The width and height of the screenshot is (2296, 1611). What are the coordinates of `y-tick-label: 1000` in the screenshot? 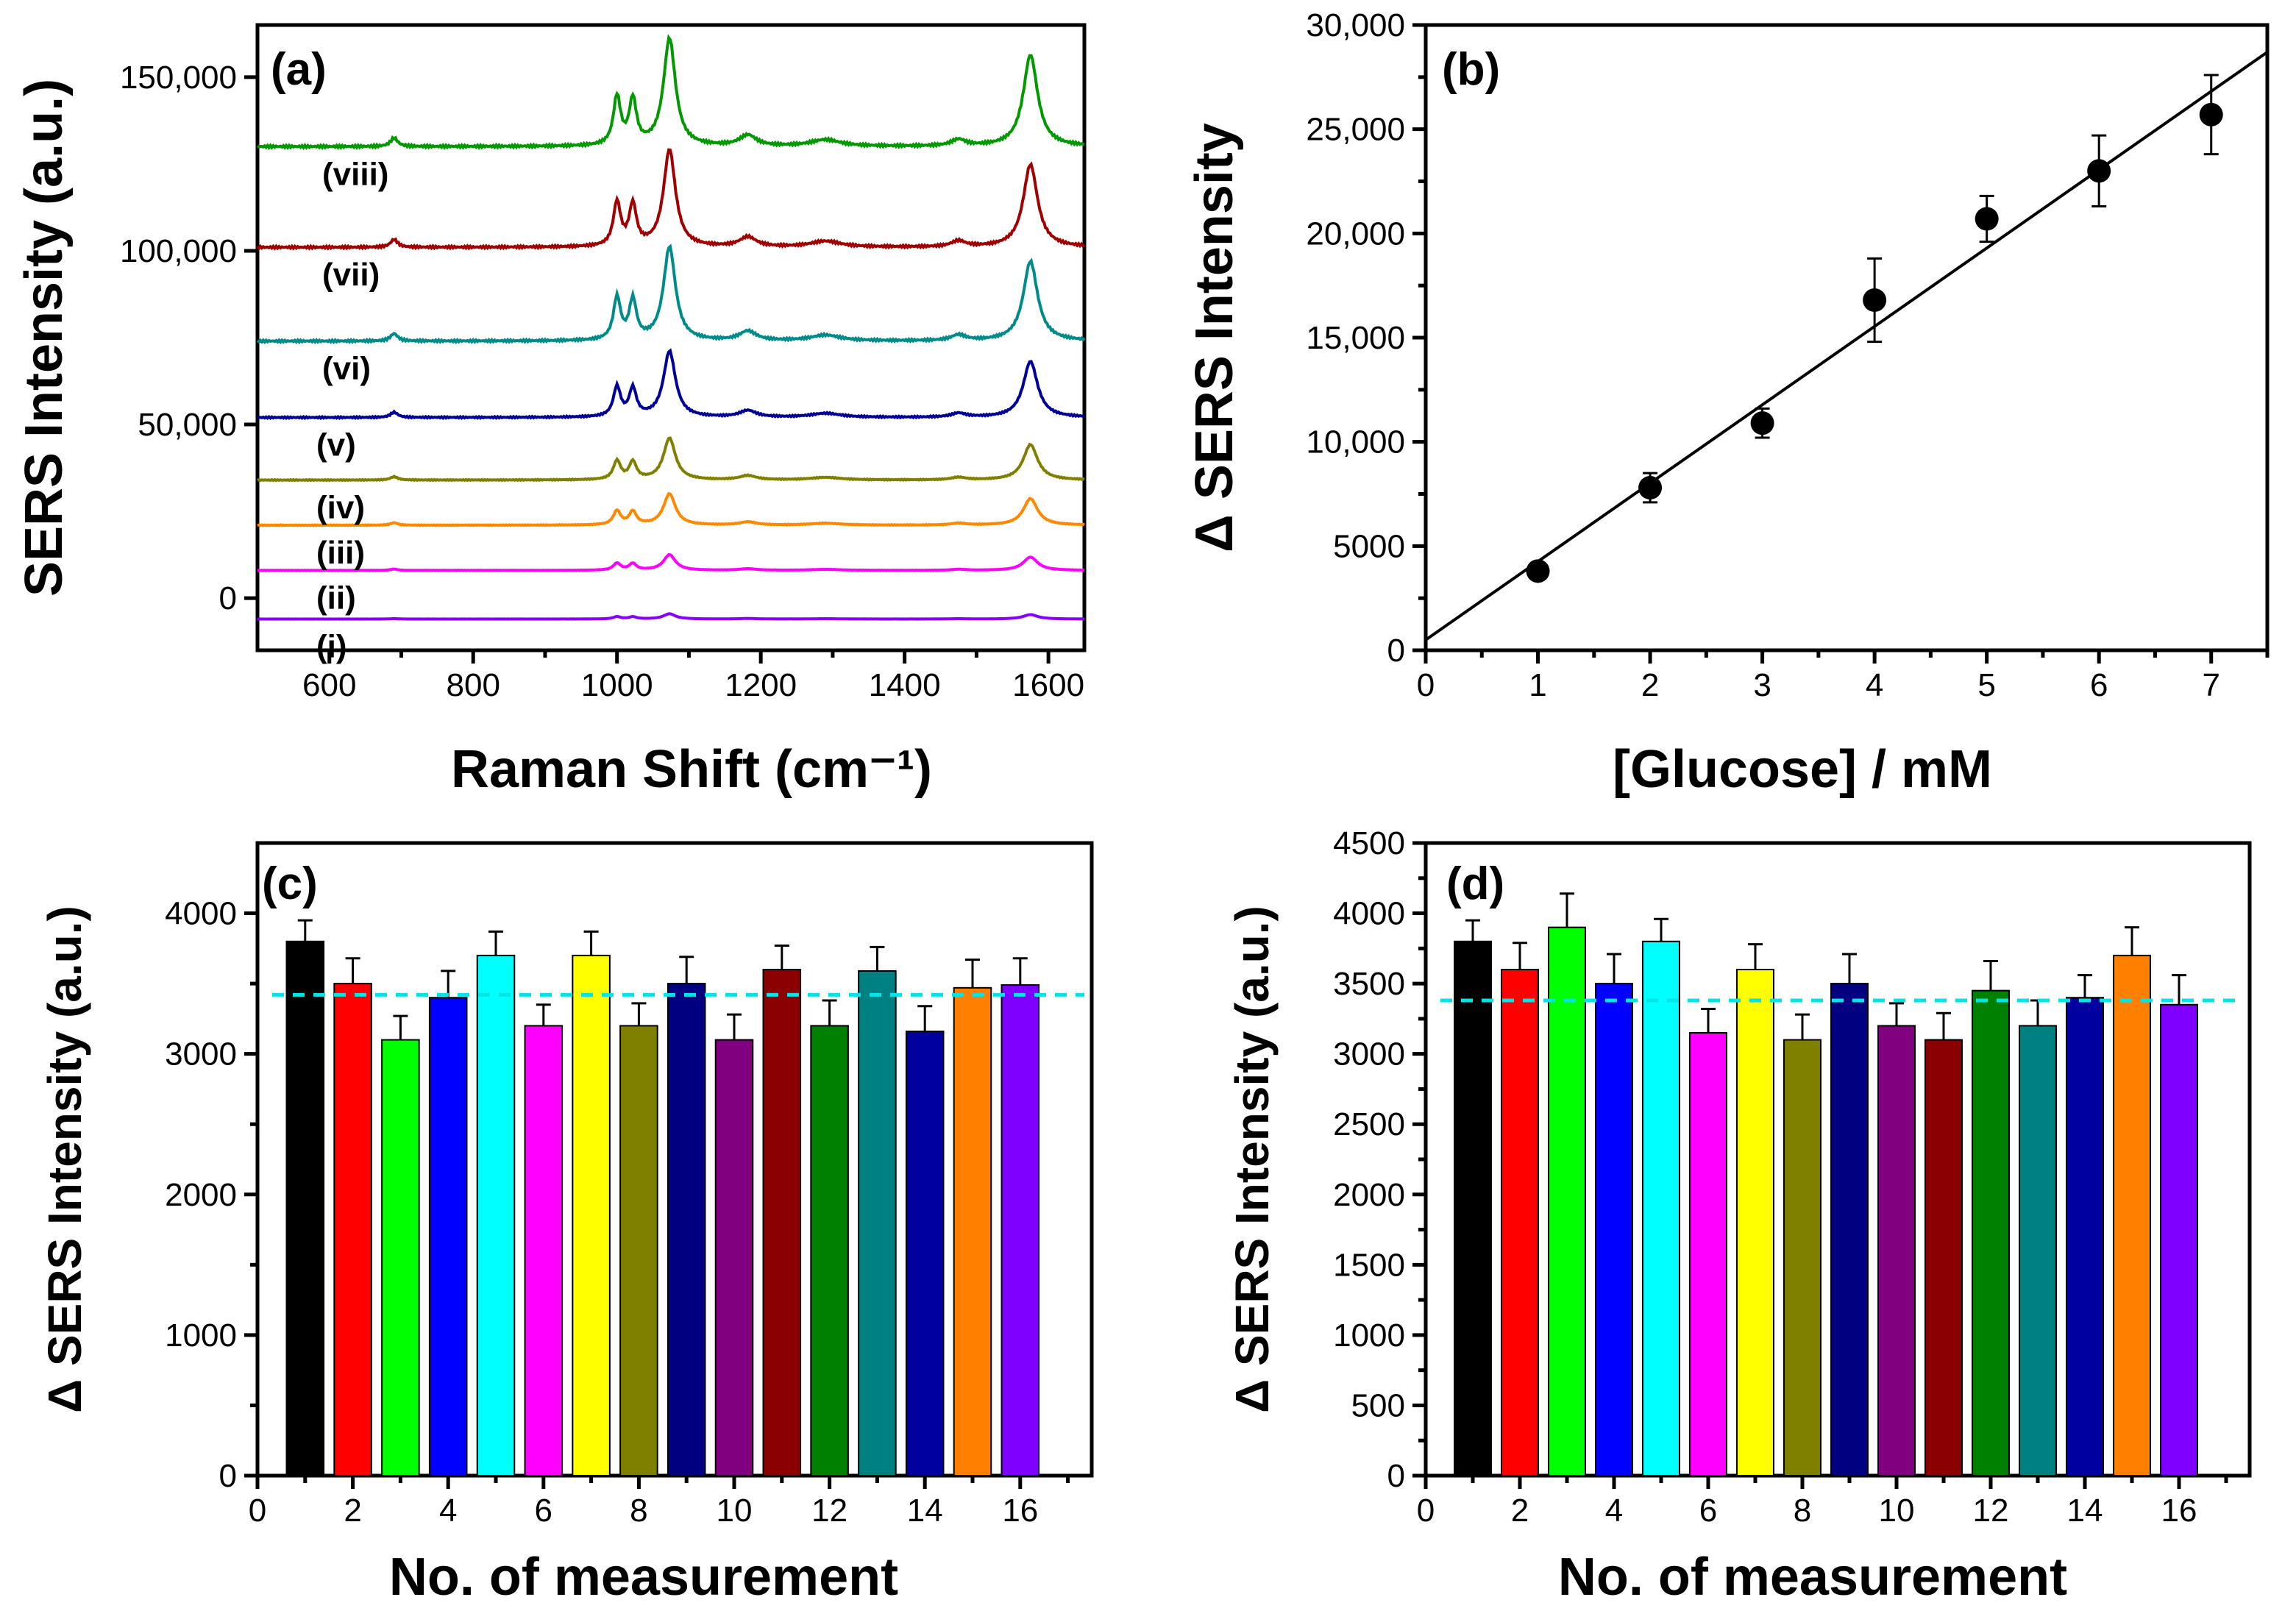 It's located at (201, 1335).